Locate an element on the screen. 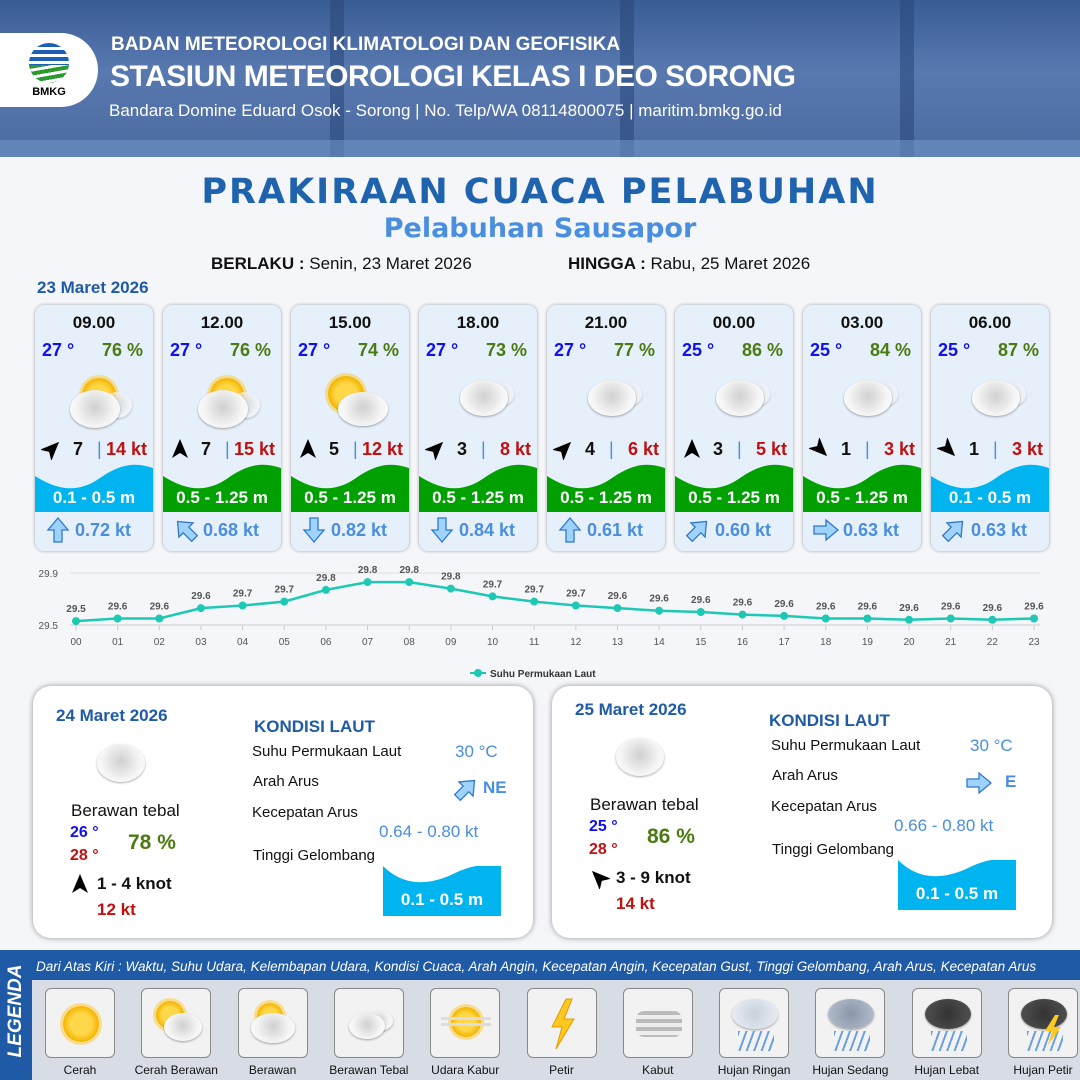 The height and width of the screenshot is (1080, 1080). bmkg-logo: BMKG is located at coordinates (49, 70).